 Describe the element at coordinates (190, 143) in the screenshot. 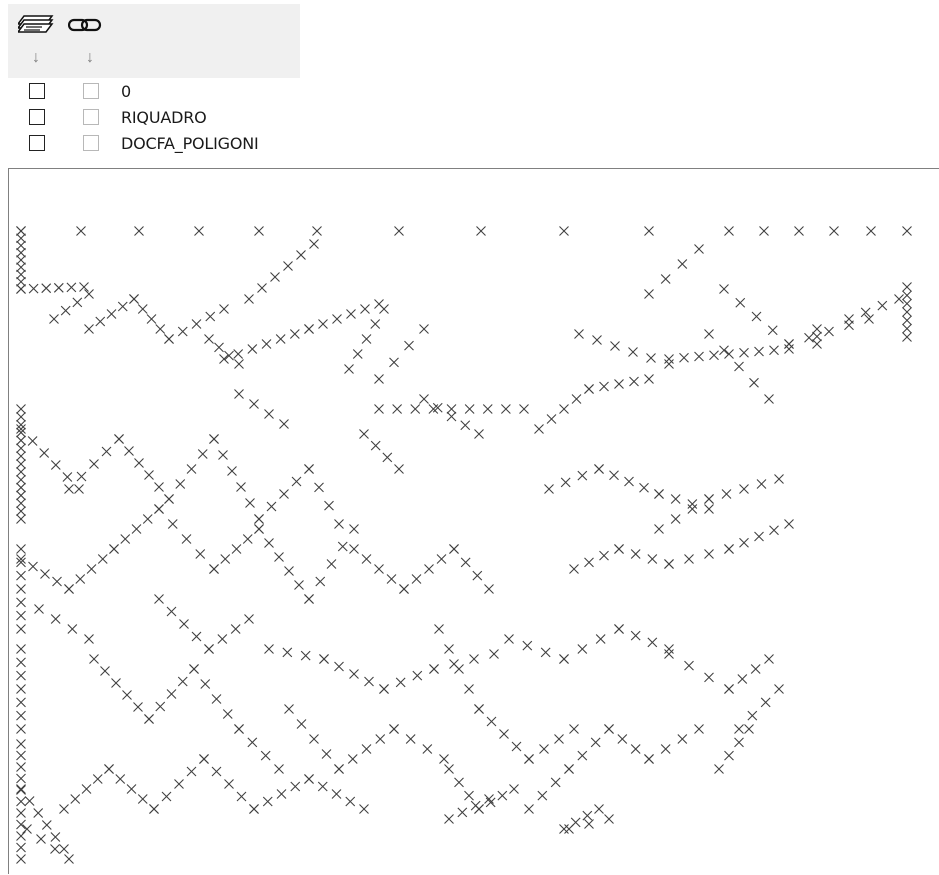

I see `layer-name: DOCFA_POLIGONI` at that location.